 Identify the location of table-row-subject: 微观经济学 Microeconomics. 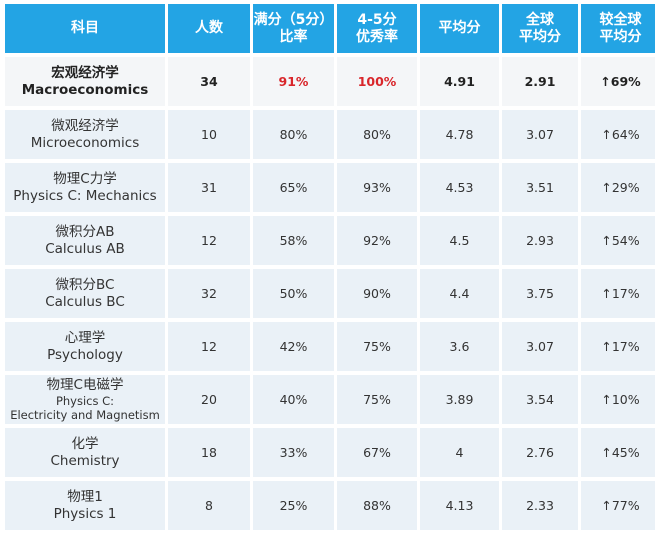
(85, 134).